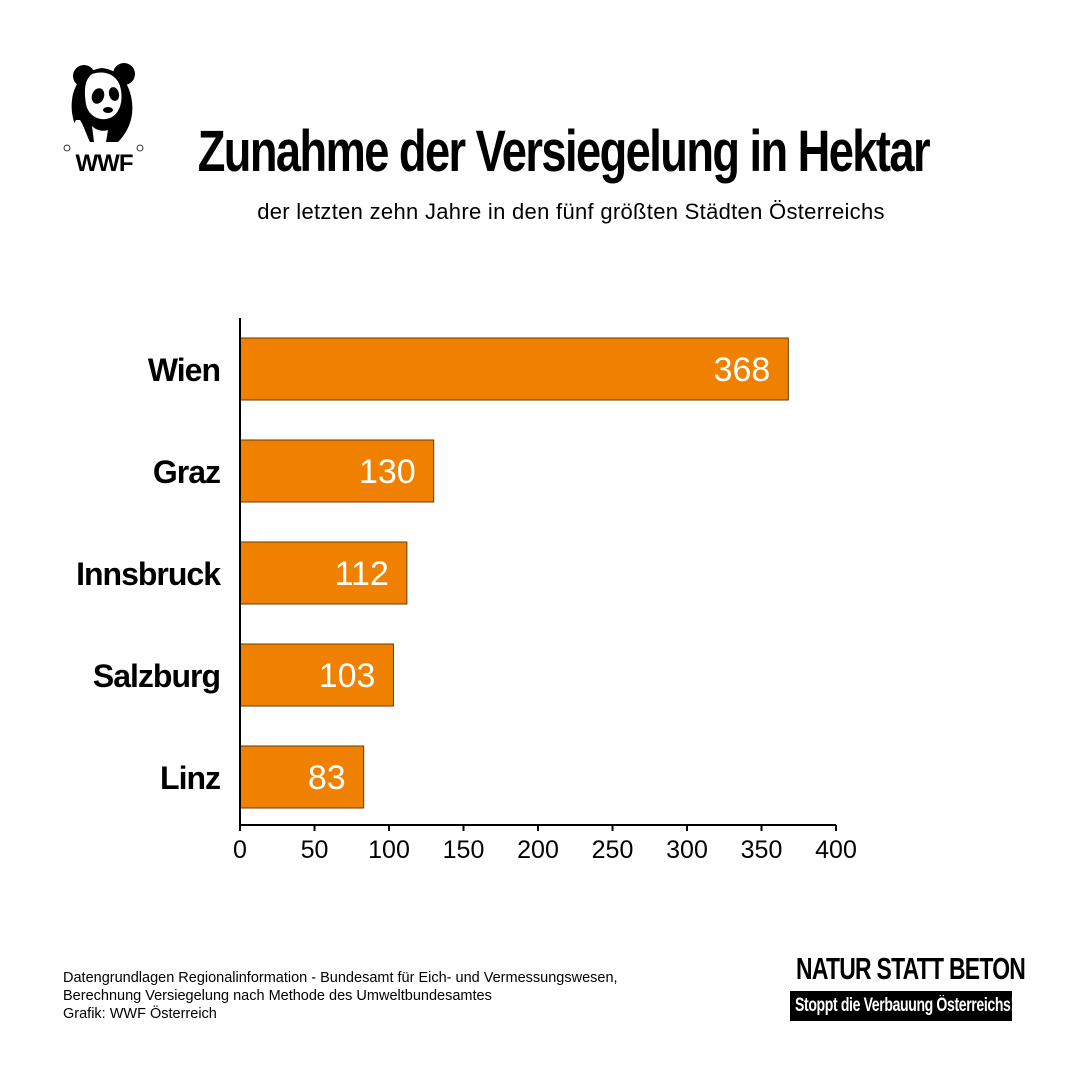  I want to click on x-tick-label: 400, so click(836, 850).